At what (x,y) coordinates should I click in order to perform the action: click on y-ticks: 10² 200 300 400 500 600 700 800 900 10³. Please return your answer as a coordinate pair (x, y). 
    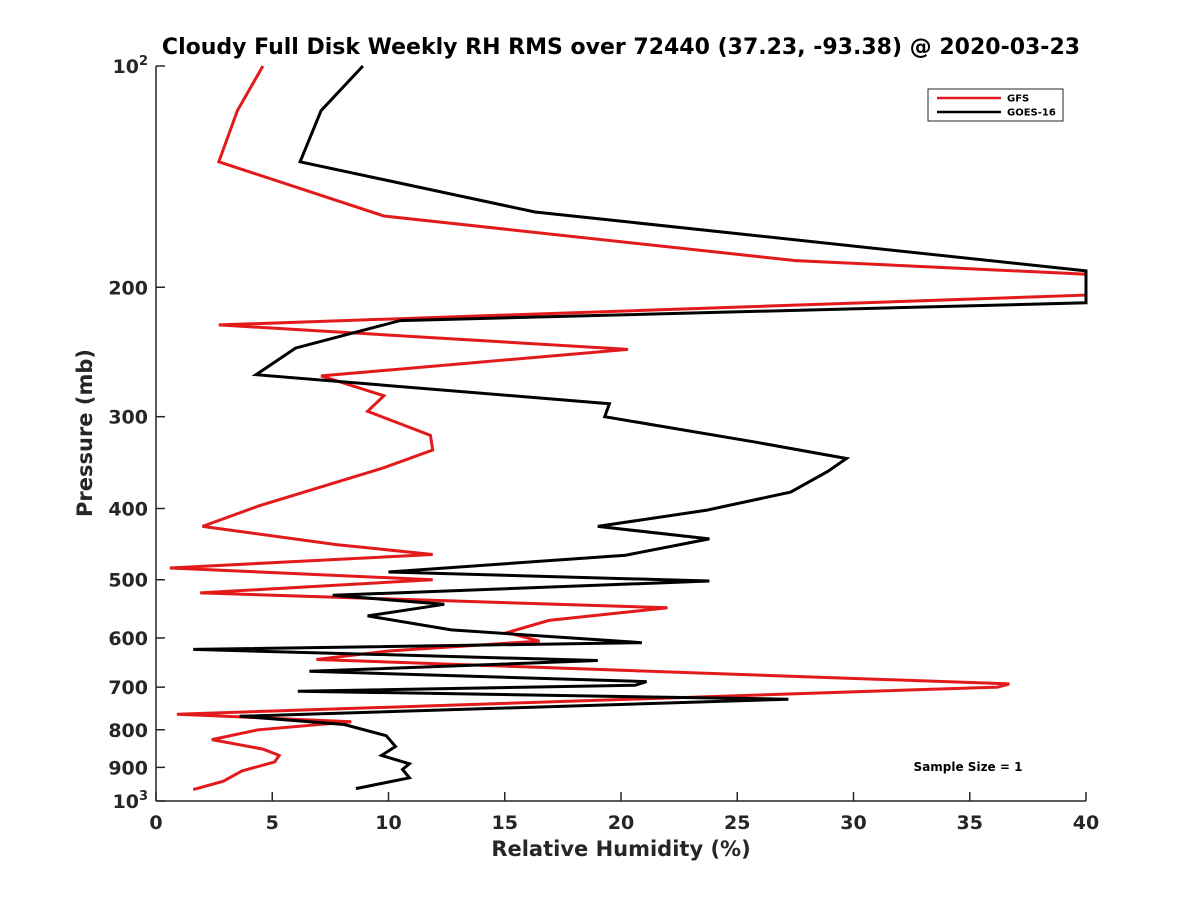
    Looking at the image, I should click on (136, 433).